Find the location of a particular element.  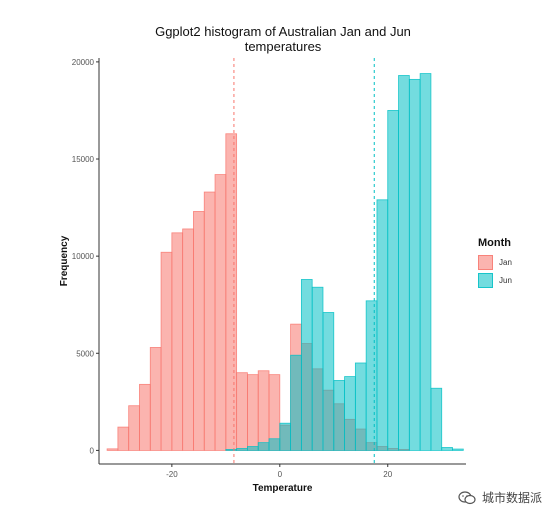

legend-label-jan: Jan is located at coordinates (505, 262).